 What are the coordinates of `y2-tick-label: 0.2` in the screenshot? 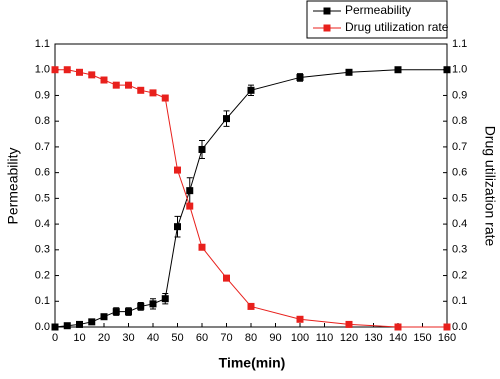 It's located at (459, 275).